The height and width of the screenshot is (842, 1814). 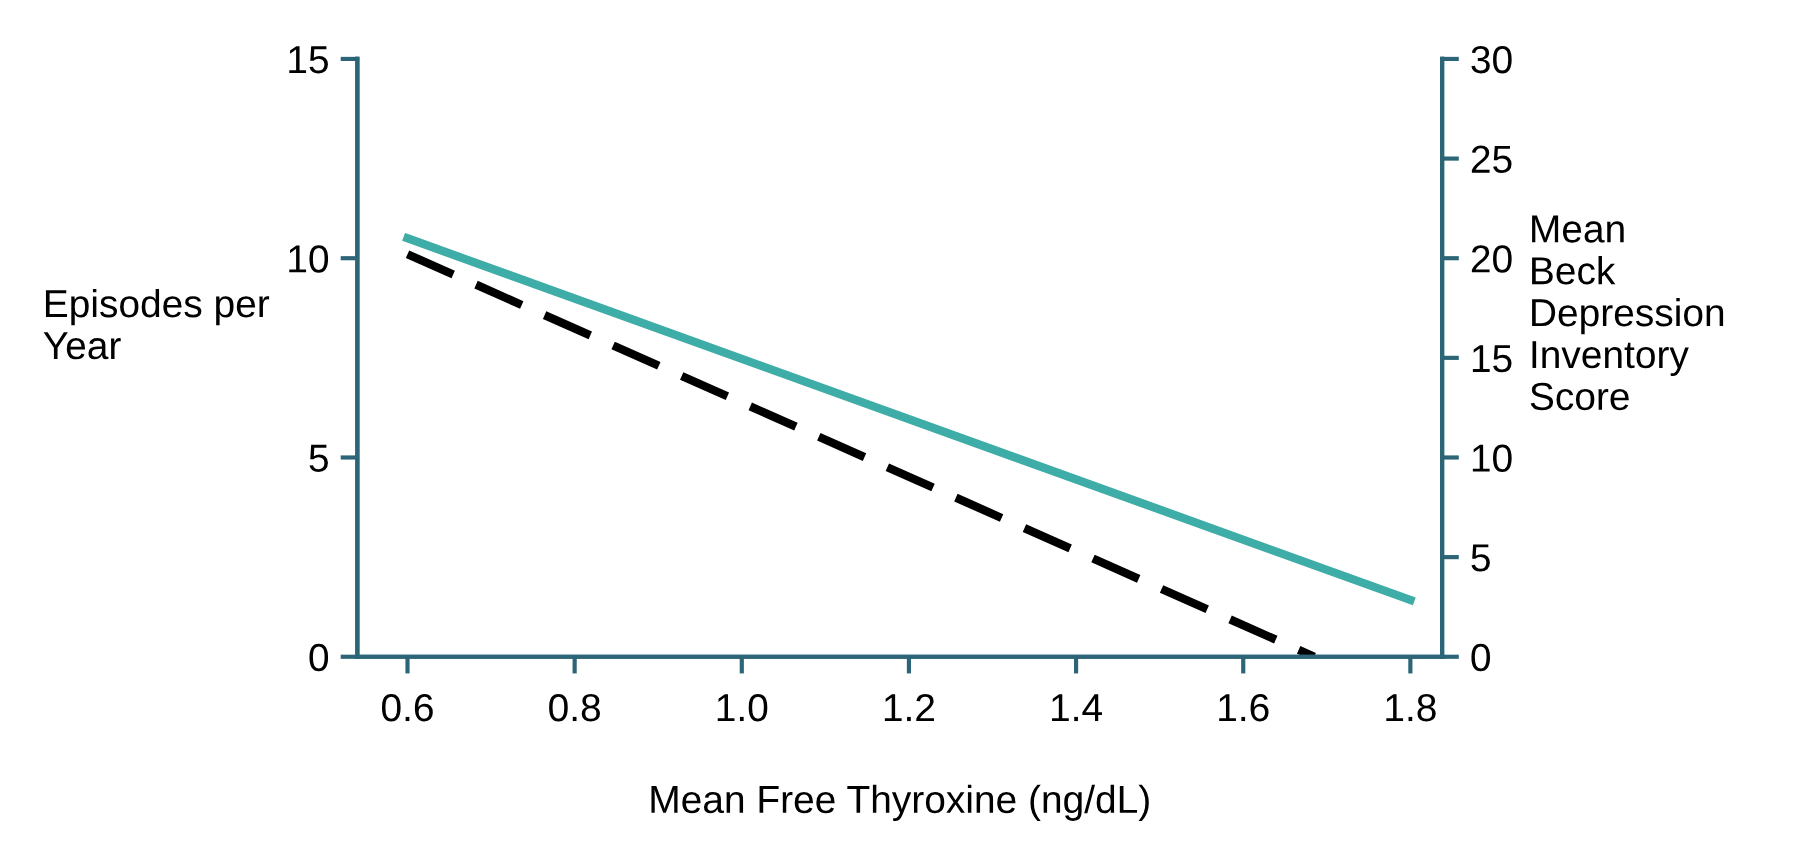 I want to click on y-tick-label: 15, so click(x=308, y=60).